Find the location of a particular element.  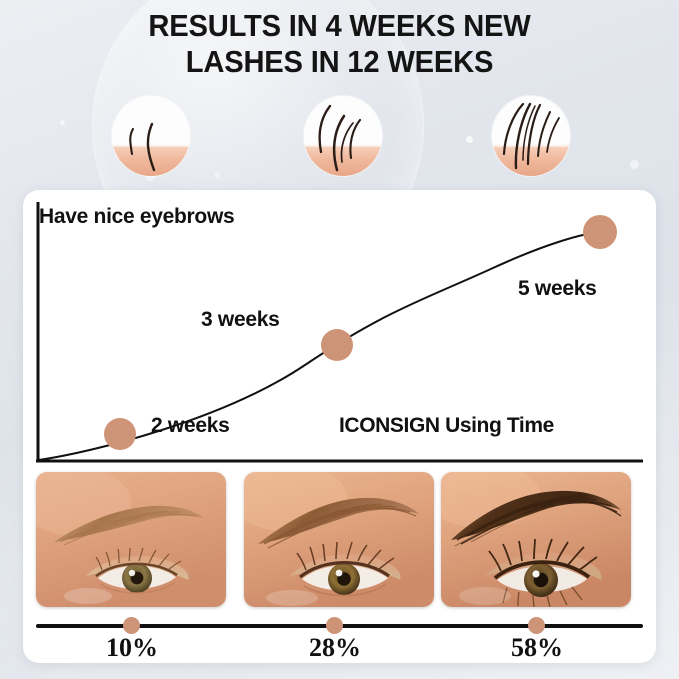

chart-point-label-5-weeks: 5 weeks is located at coordinates (557, 288).